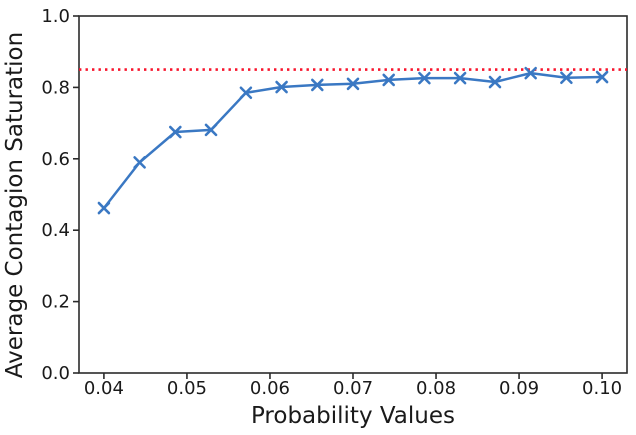  What do you see at coordinates (270, 388) in the screenshot?
I see `x-tick-label: 0.06` at bounding box center [270, 388].